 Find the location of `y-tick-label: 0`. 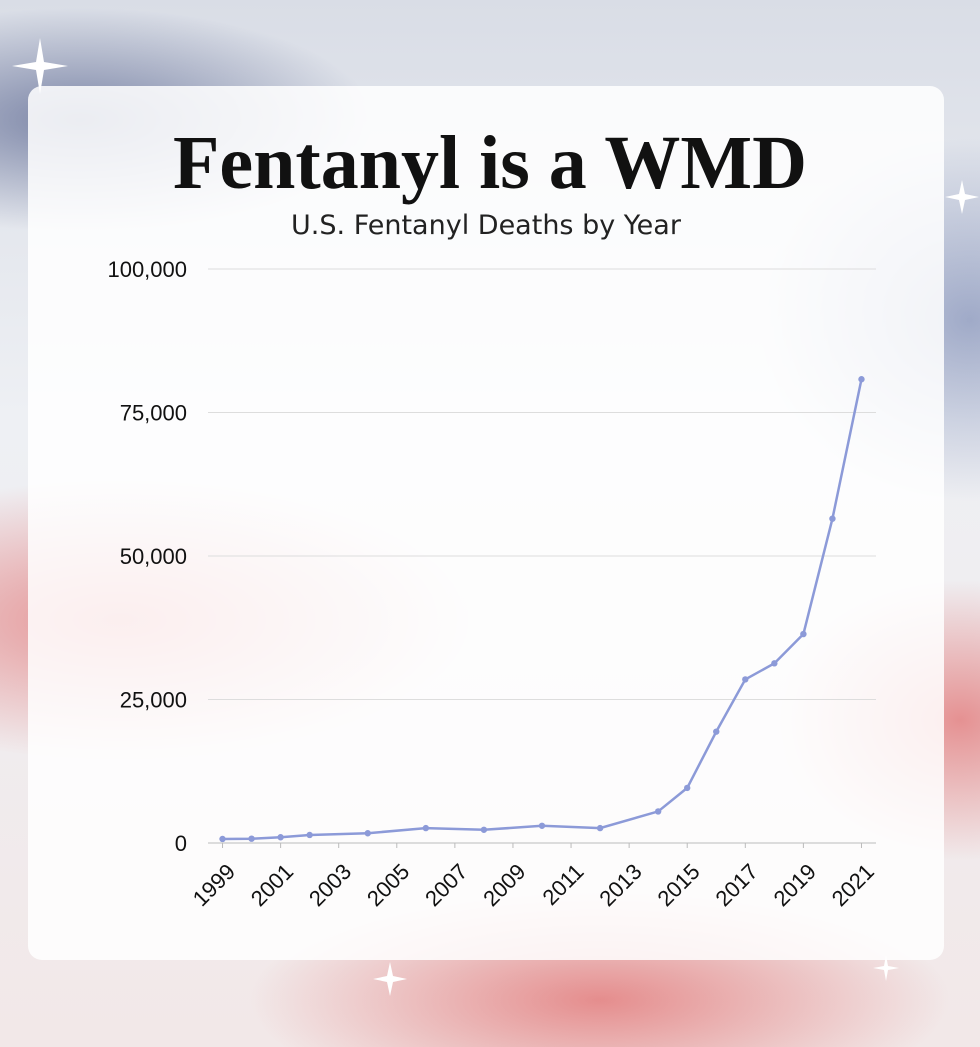

y-tick-label: 0 is located at coordinates (181, 843).